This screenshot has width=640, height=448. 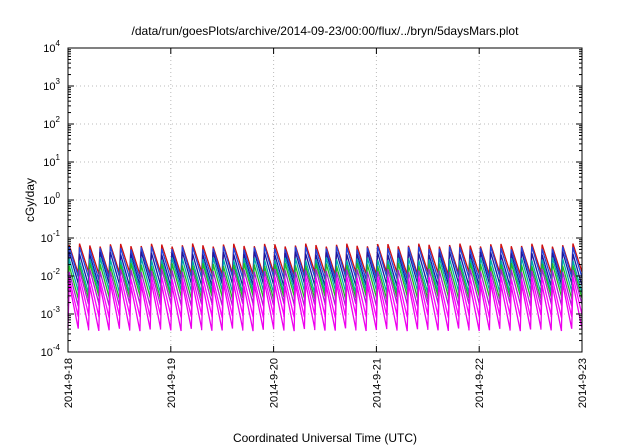 I want to click on series-line, so click(x=325, y=307).